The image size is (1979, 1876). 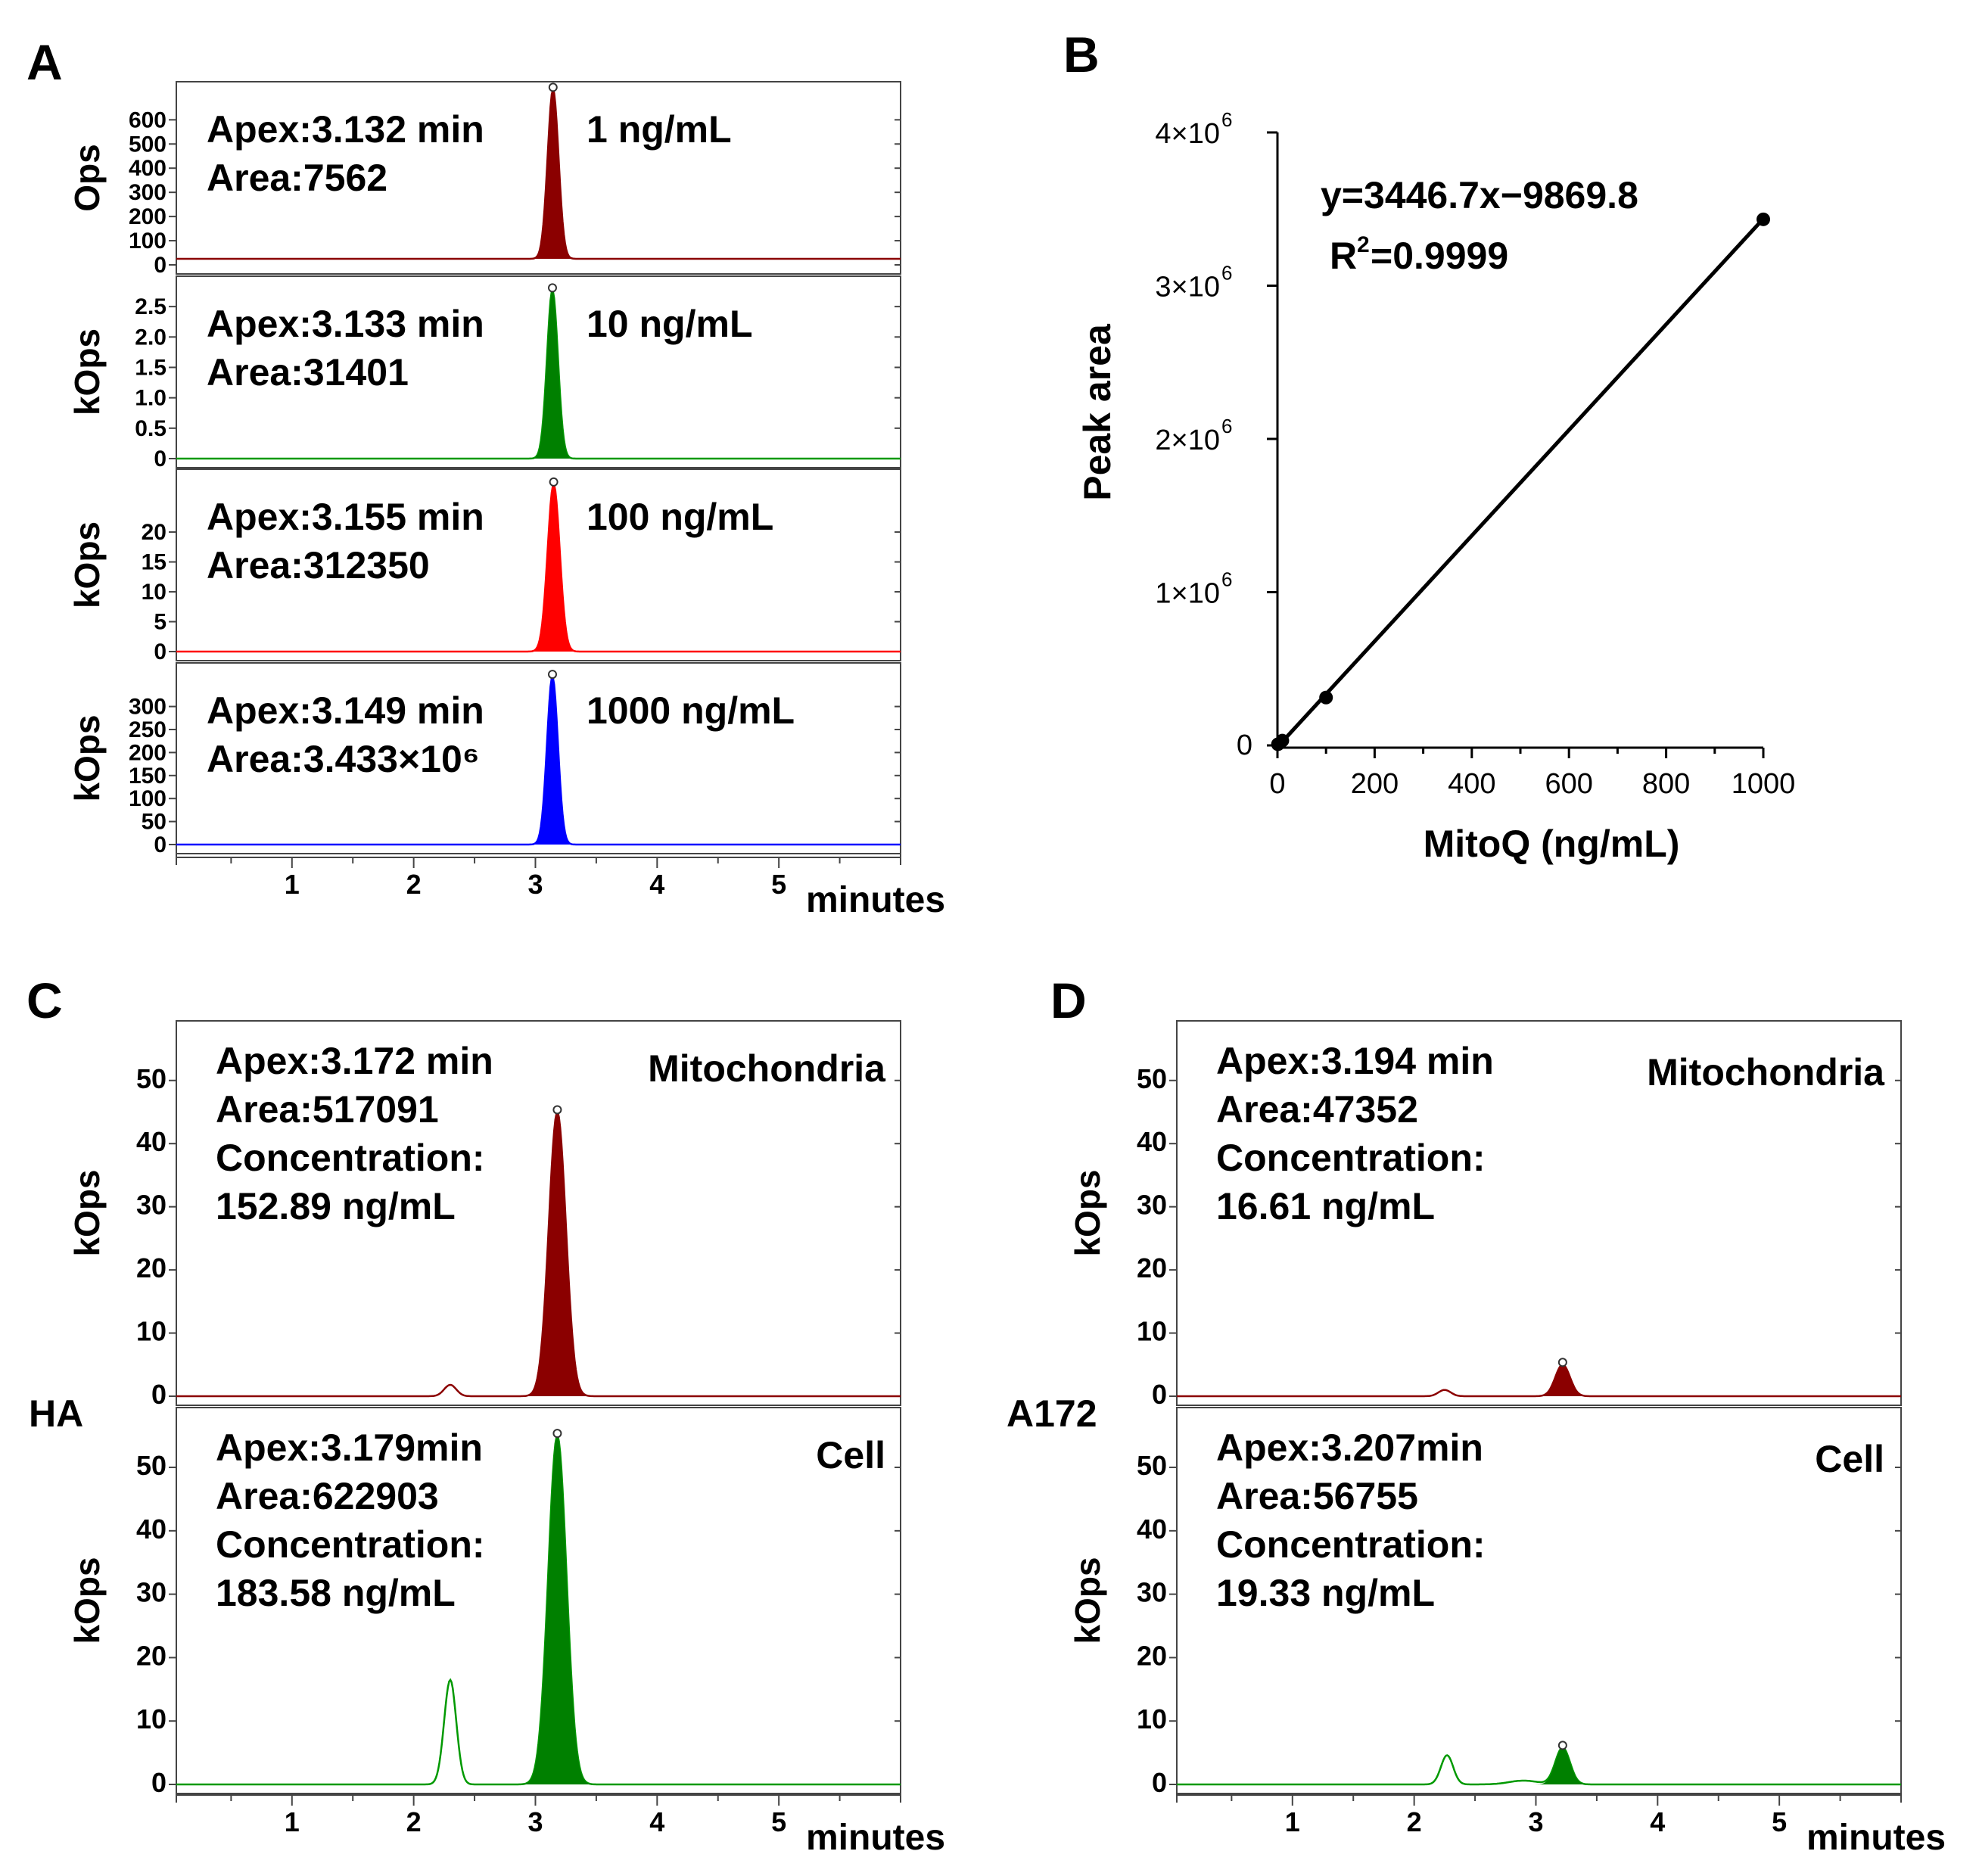 What do you see at coordinates (147, 752) in the screenshot?
I see `panel-A-subplot-4-ytick-label: 200` at bounding box center [147, 752].